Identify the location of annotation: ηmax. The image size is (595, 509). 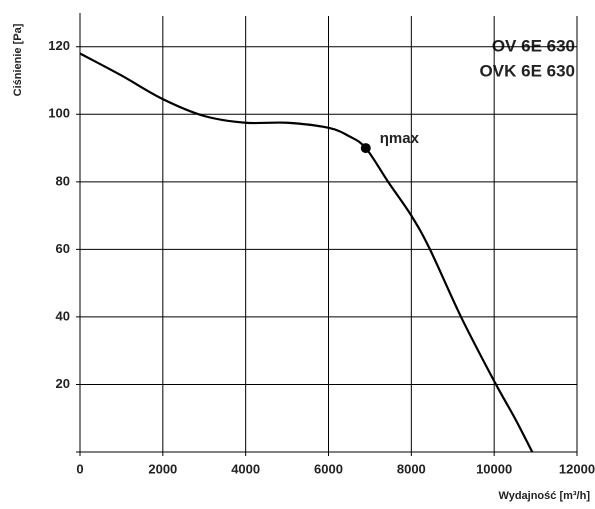
(400, 138).